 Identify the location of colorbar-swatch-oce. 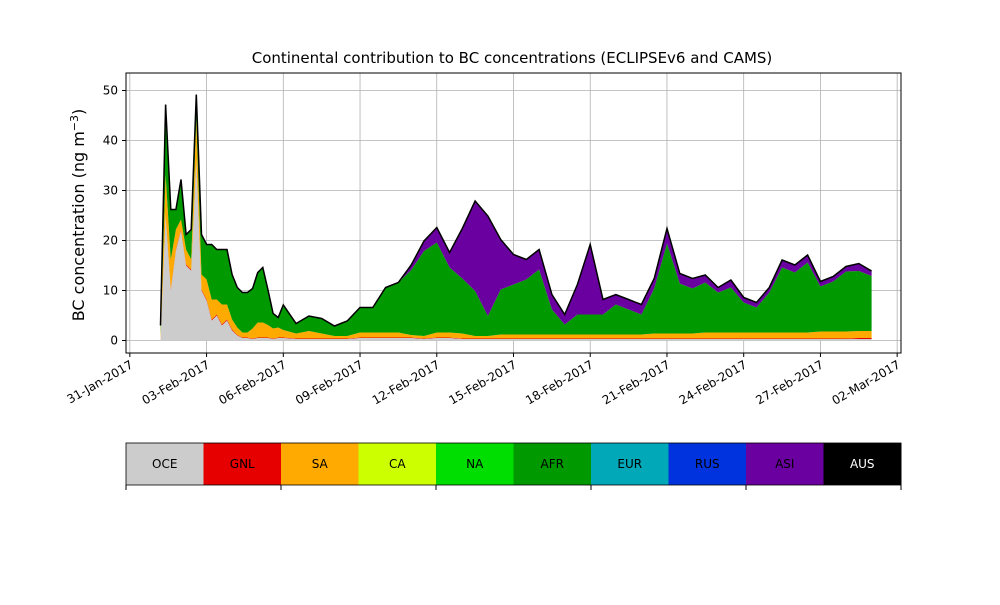
(165, 464).